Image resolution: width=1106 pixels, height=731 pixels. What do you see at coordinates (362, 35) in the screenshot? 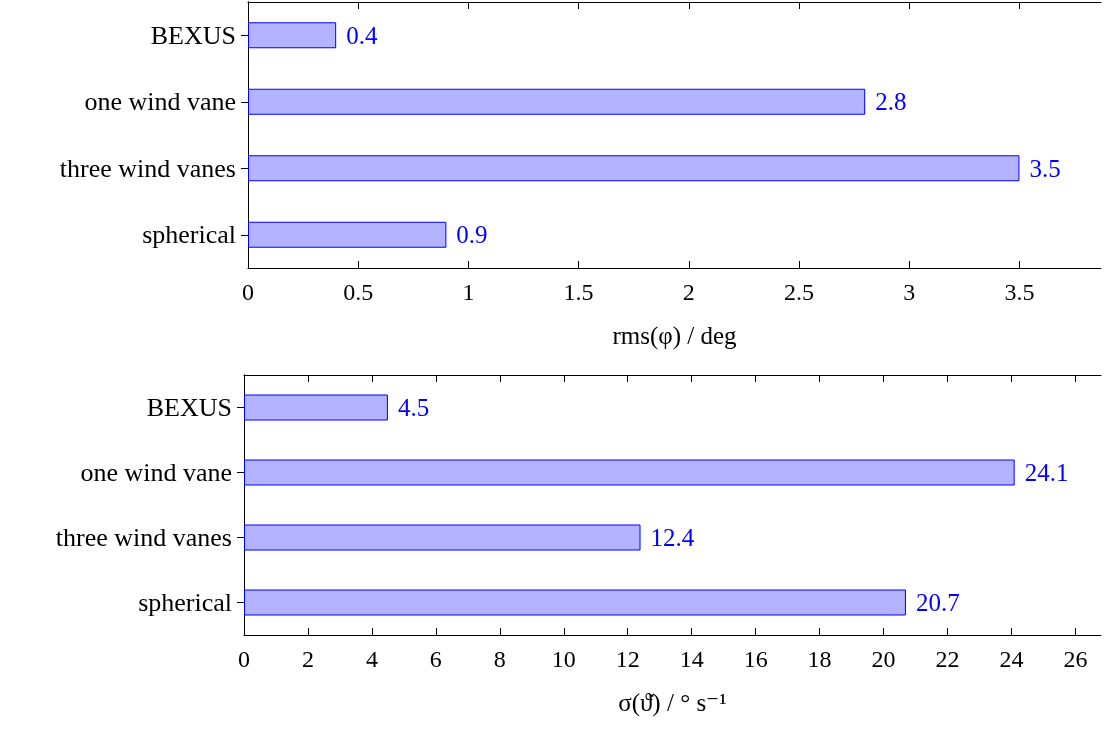
I see `data-label: 0.4` at bounding box center [362, 35].